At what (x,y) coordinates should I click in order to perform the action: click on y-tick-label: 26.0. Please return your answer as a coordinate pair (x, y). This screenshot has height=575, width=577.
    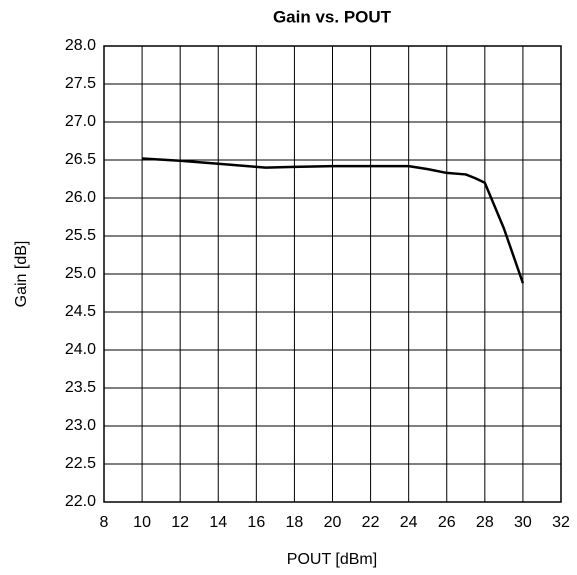
    Looking at the image, I should click on (80, 197).